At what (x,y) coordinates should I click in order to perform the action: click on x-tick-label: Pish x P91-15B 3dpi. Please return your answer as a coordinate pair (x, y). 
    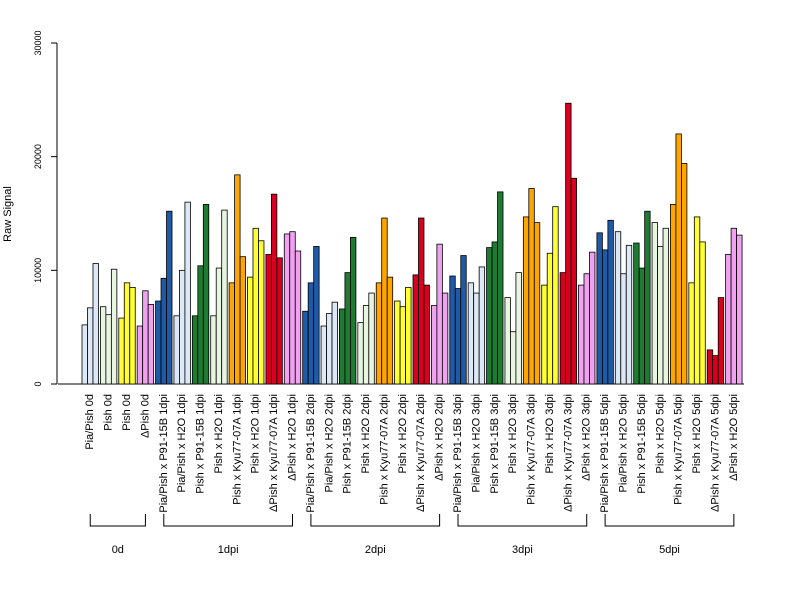
    Looking at the image, I should click on (495, 444).